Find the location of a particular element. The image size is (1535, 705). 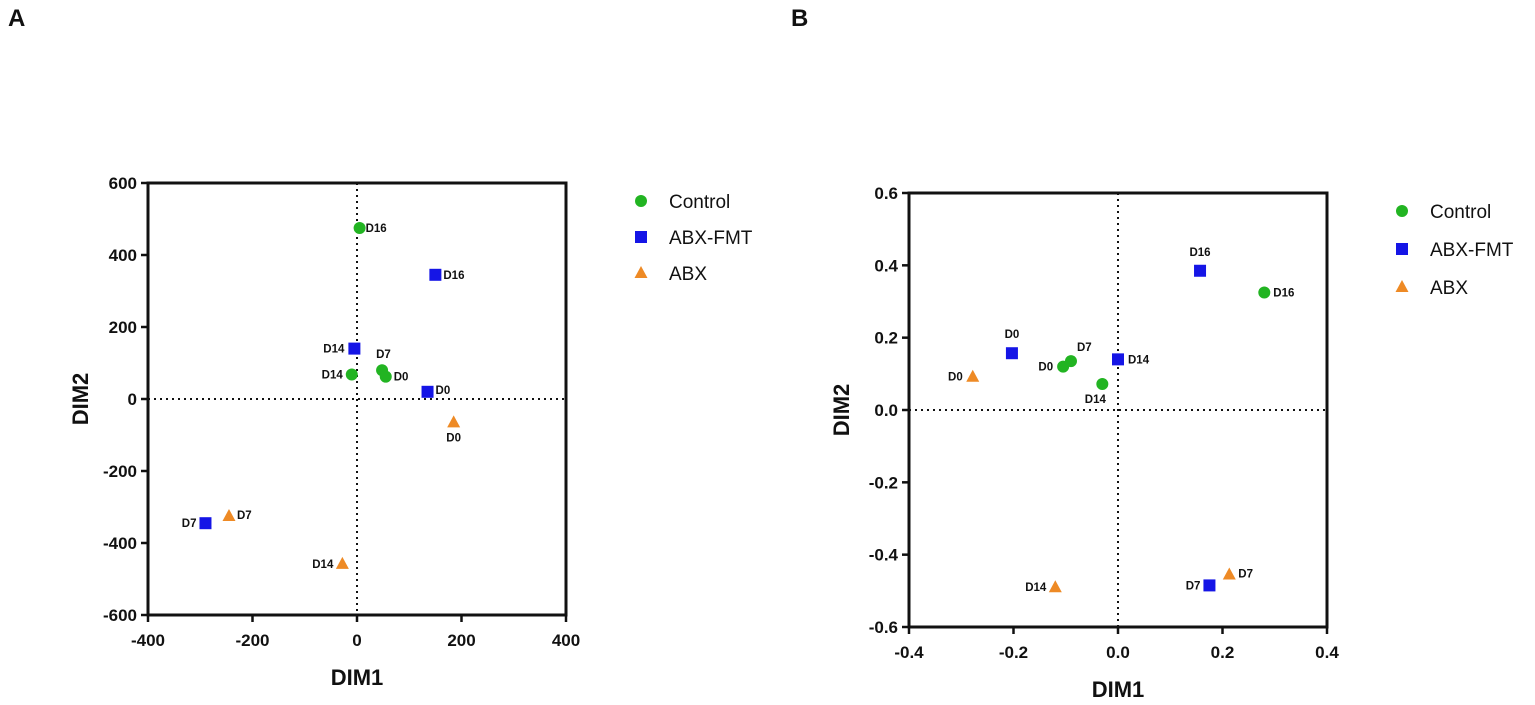

panel-a-x-tick-label: -200 is located at coordinates (252, 640).